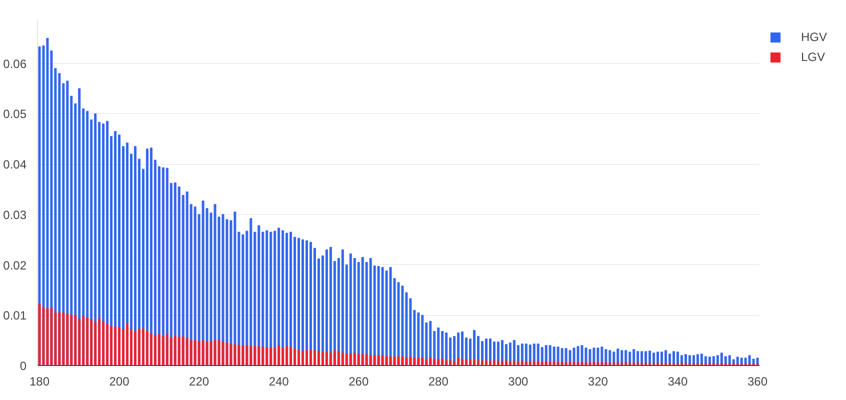 The image size is (846, 400). Describe the element at coordinates (199, 381) in the screenshot. I see `x-tick-label: 220` at that location.